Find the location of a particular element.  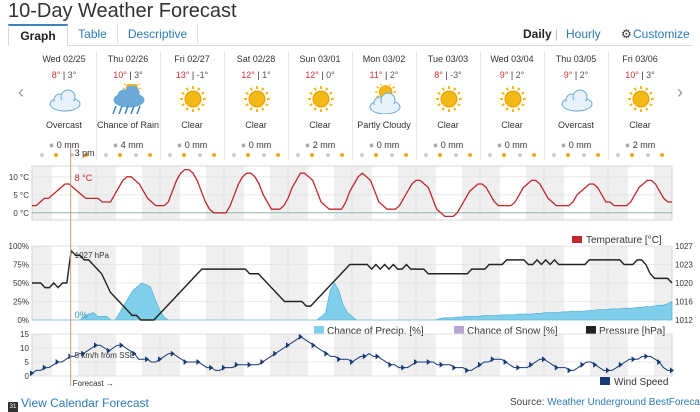

day-name: Tue 03/03 is located at coordinates (448, 59).